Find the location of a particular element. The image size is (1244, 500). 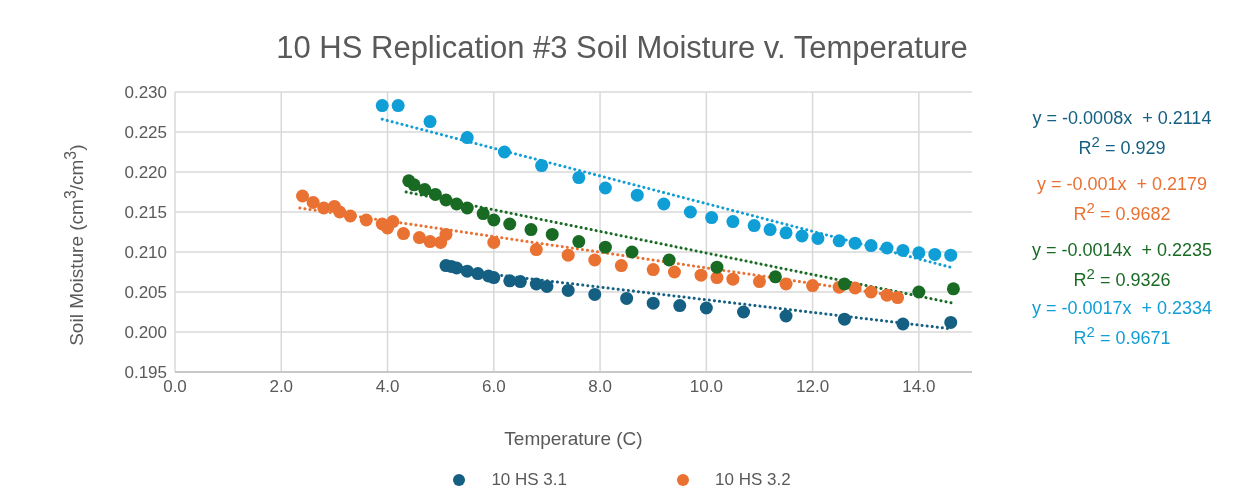

x-tick-label: 4.0 is located at coordinates (387, 387).